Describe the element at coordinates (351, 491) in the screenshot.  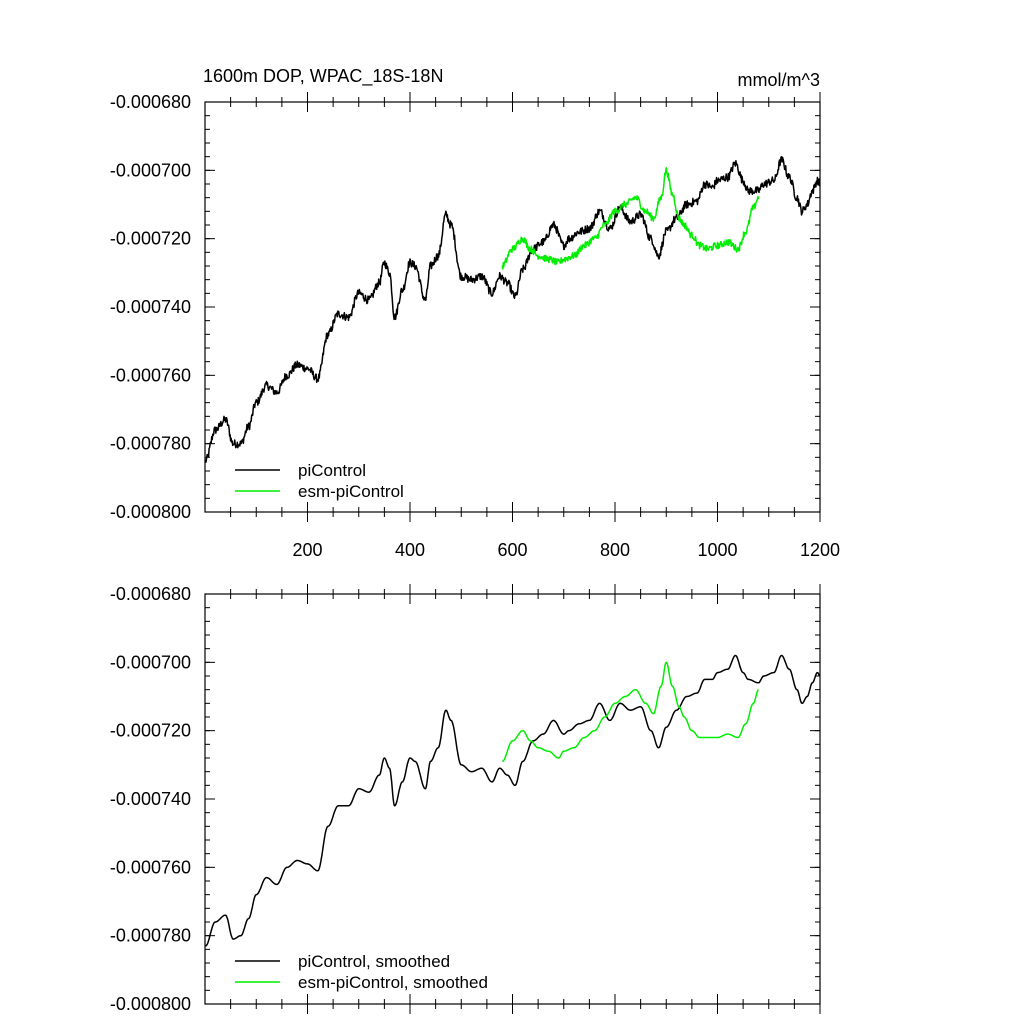
I see `legend-label-esm-picontrol: esm-piControl` at that location.